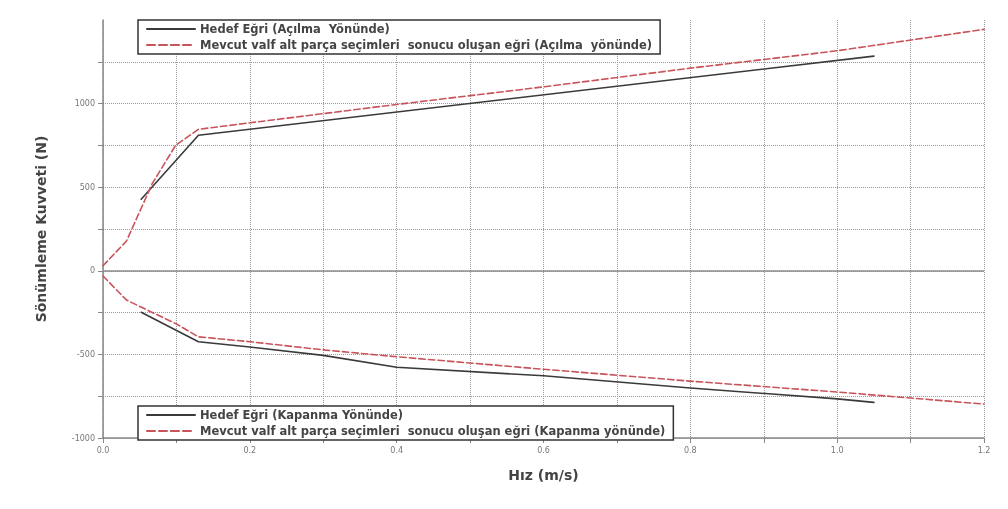  What do you see at coordinates (92, 271) in the screenshot?
I see `y-tick-label: 0` at bounding box center [92, 271].